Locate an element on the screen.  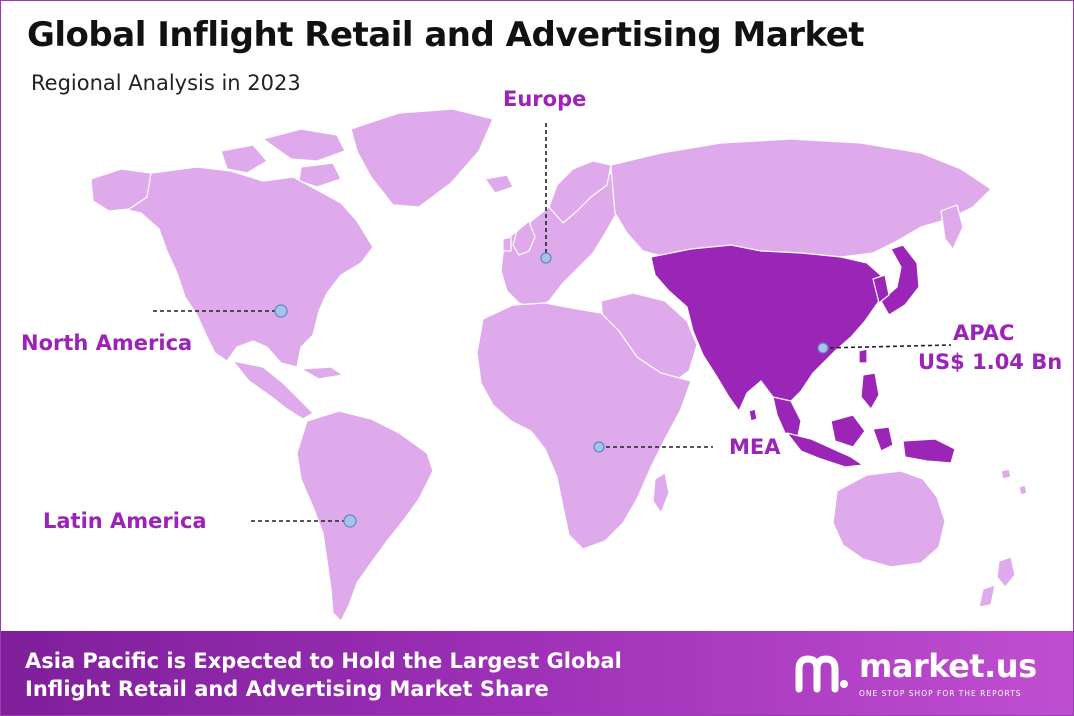
australia-shape is located at coordinates (889, 519).